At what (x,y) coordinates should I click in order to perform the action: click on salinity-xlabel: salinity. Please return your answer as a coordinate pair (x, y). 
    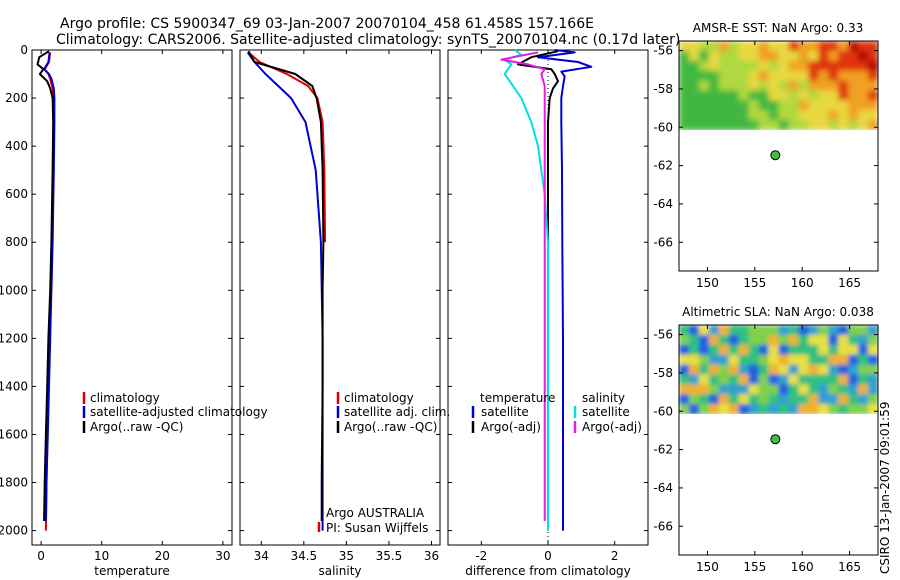
    Looking at the image, I should click on (339, 571).